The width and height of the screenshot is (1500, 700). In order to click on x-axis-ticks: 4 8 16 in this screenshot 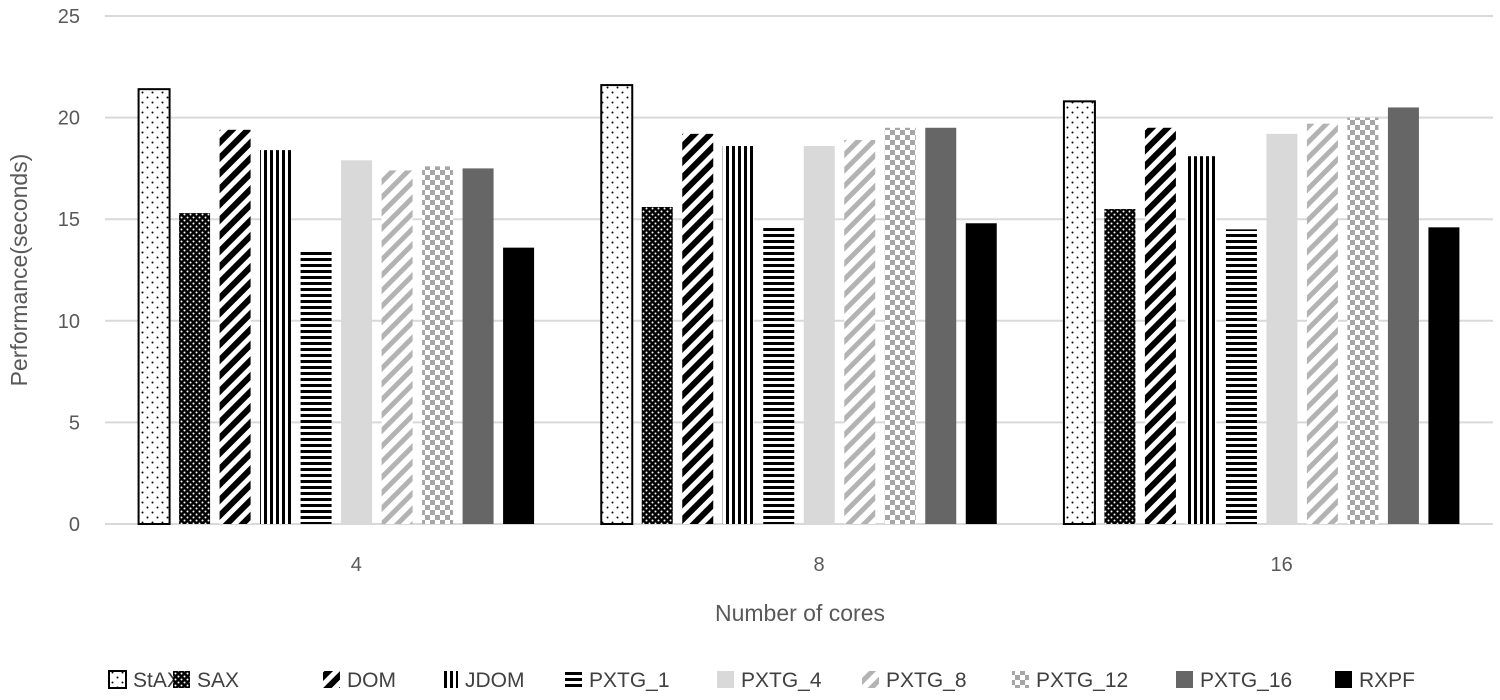, I will do `click(822, 565)`.